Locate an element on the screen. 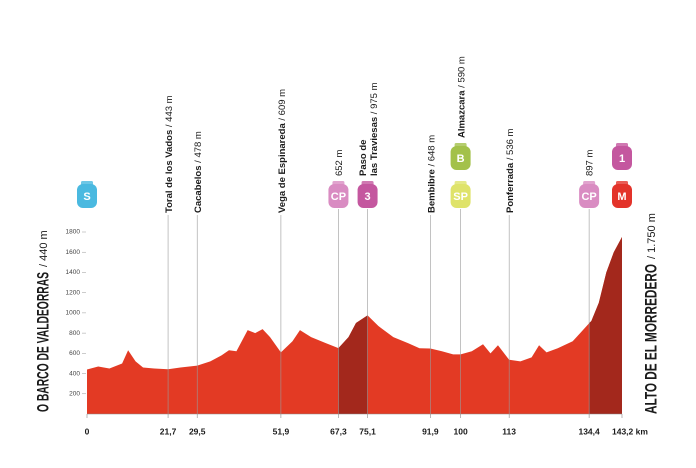  badge: S is located at coordinates (87, 194).